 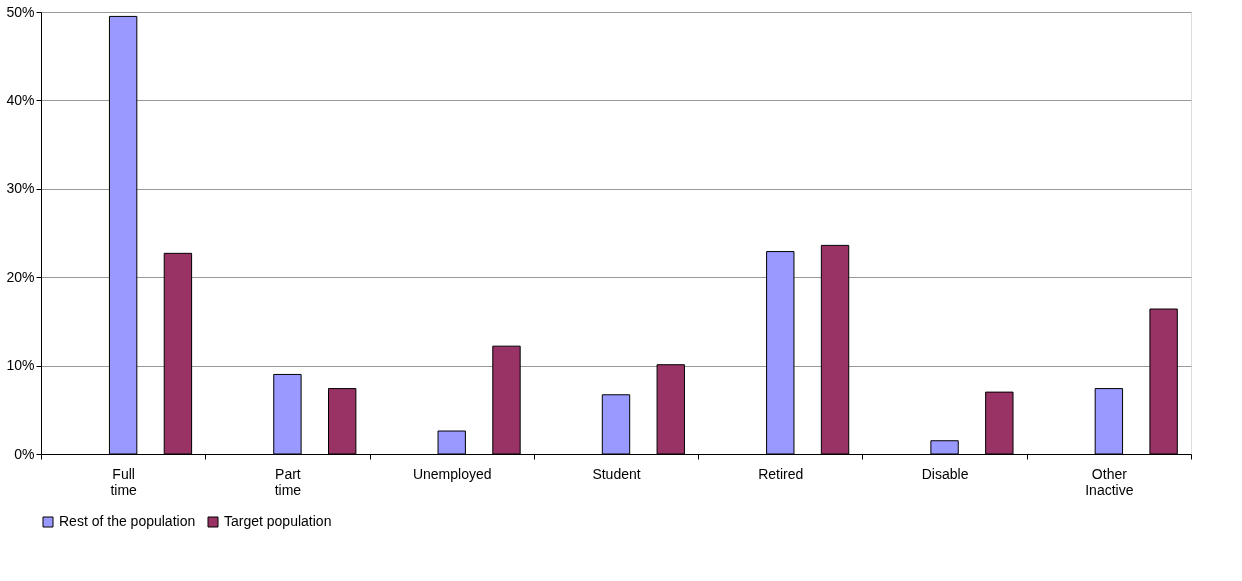 What do you see at coordinates (127, 521) in the screenshot?
I see `legend-label: Rest of the population` at bounding box center [127, 521].